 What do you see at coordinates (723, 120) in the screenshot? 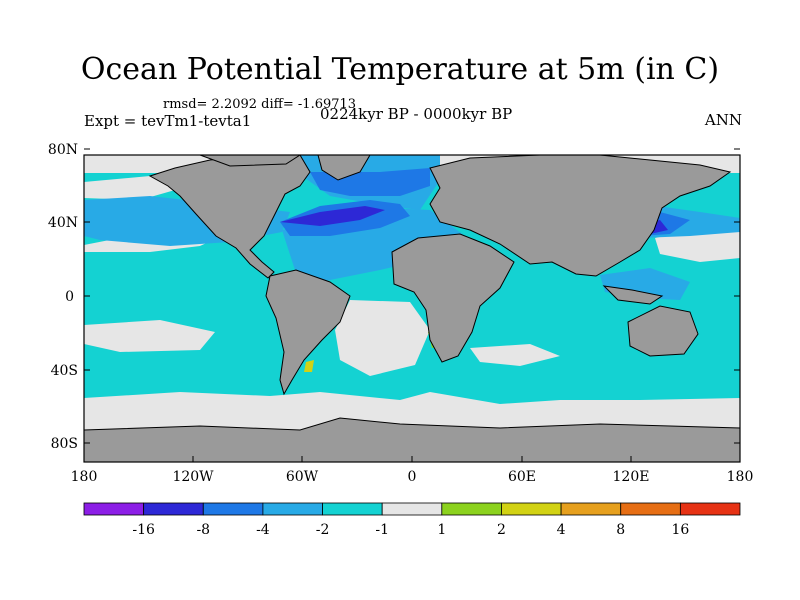
I see `season-label: ANN` at bounding box center [723, 120].